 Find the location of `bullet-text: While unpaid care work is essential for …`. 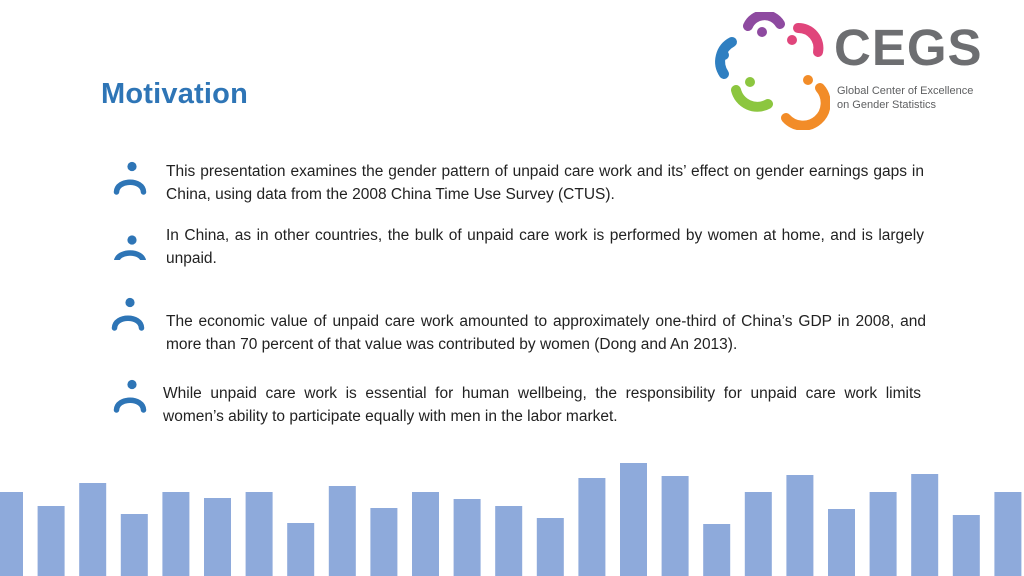

bullet-text: While unpaid care work is essential for … is located at coordinates (542, 405).